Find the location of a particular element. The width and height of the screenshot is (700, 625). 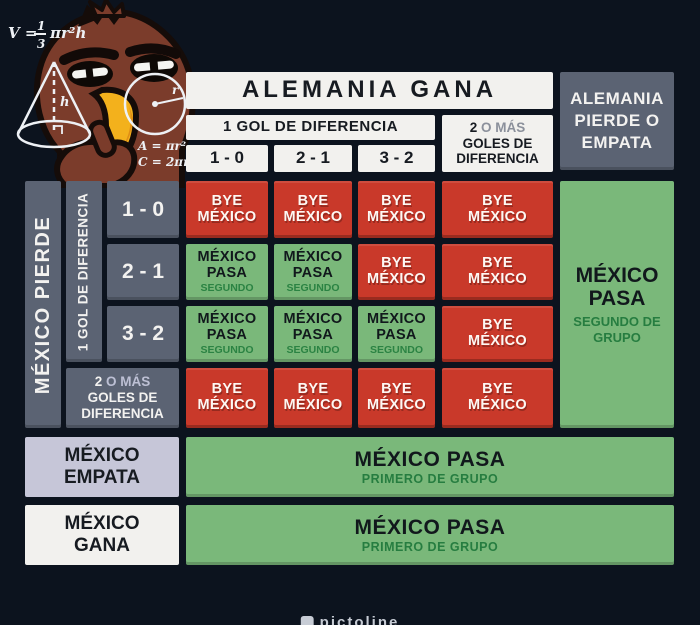

left-1gol-label: 1 GOL DE DIFERENCIA is located at coordinates (83, 271).